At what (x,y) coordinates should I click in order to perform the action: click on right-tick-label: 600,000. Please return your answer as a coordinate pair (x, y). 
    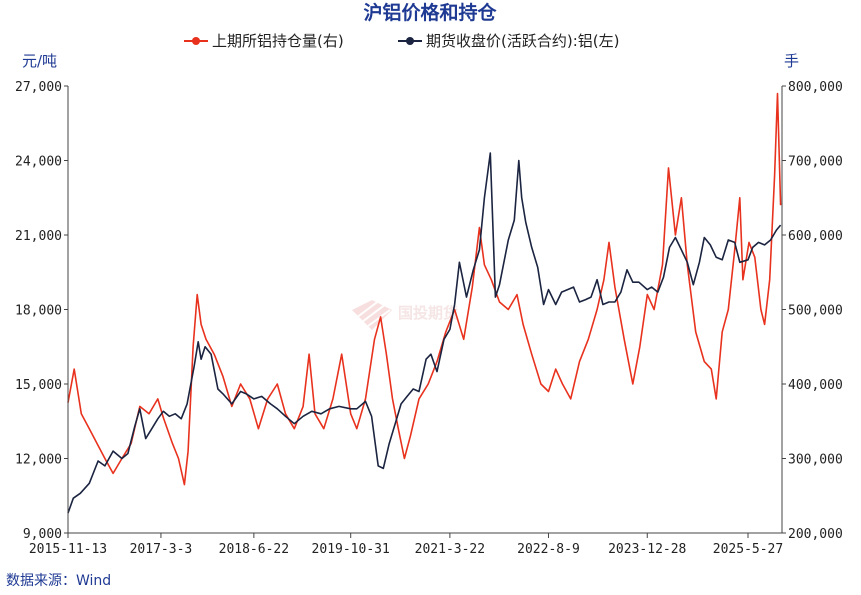
    Looking at the image, I should click on (815, 236).